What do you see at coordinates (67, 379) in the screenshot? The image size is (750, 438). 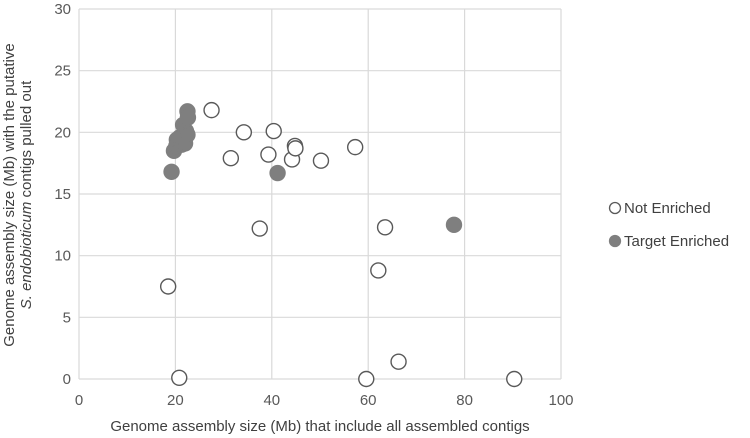 I see `y-tick-label: 0` at bounding box center [67, 379].